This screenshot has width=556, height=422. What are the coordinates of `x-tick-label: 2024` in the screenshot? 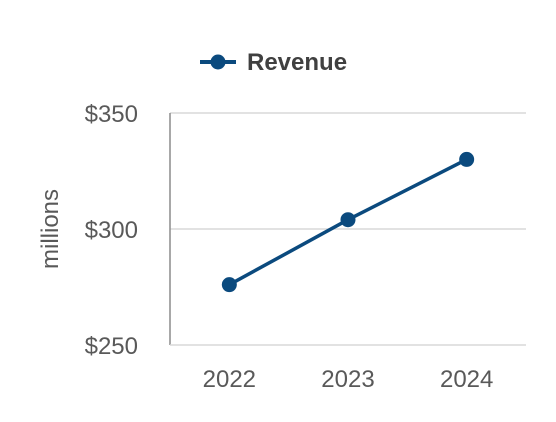 It's located at (466, 379).